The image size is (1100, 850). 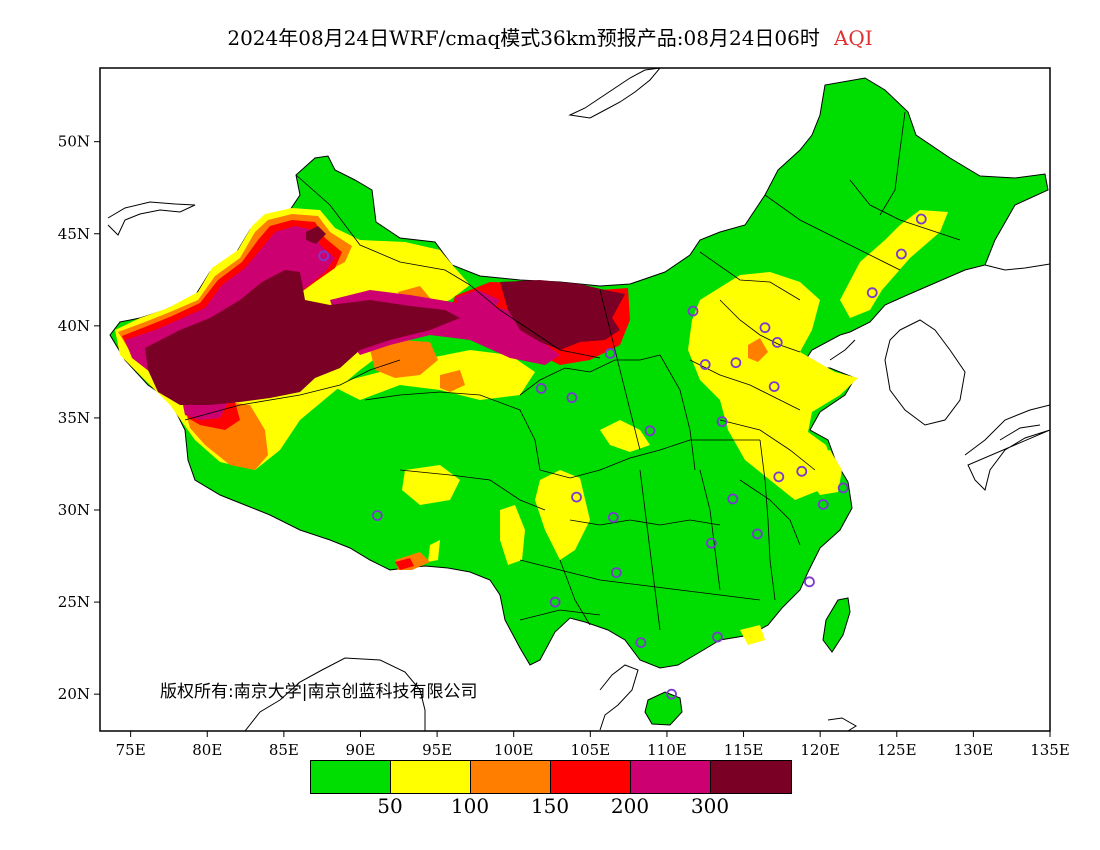 I want to click on lon-tick-label: 95E, so click(x=437, y=750).